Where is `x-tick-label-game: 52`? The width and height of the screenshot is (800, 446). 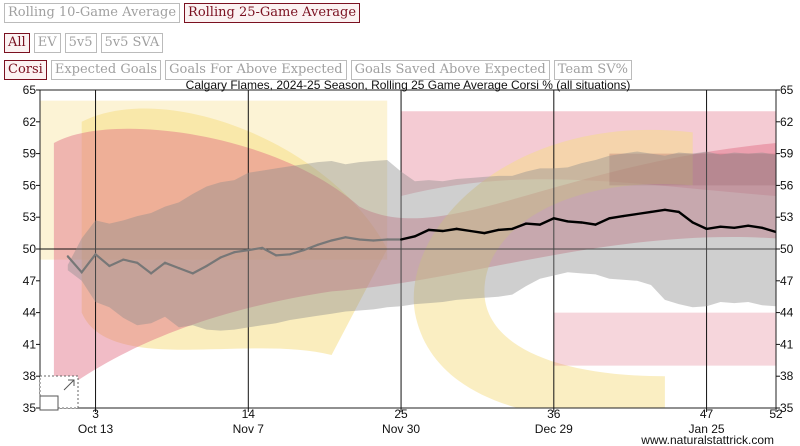
x-tick-label-game: 52 is located at coordinates (776, 414).